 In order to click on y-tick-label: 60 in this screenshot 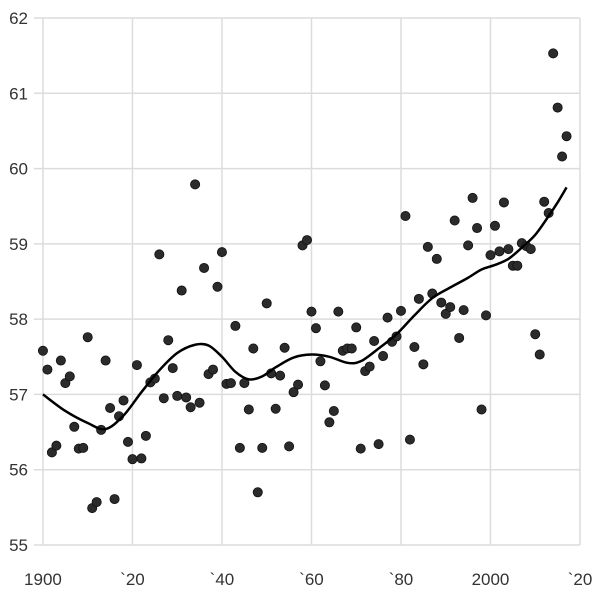, I will do `click(18, 169)`.